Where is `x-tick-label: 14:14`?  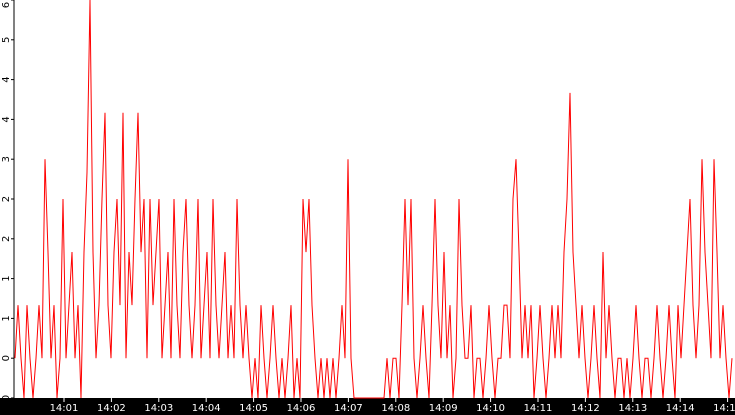 x-tick-label: 14:14 is located at coordinates (680, 408).